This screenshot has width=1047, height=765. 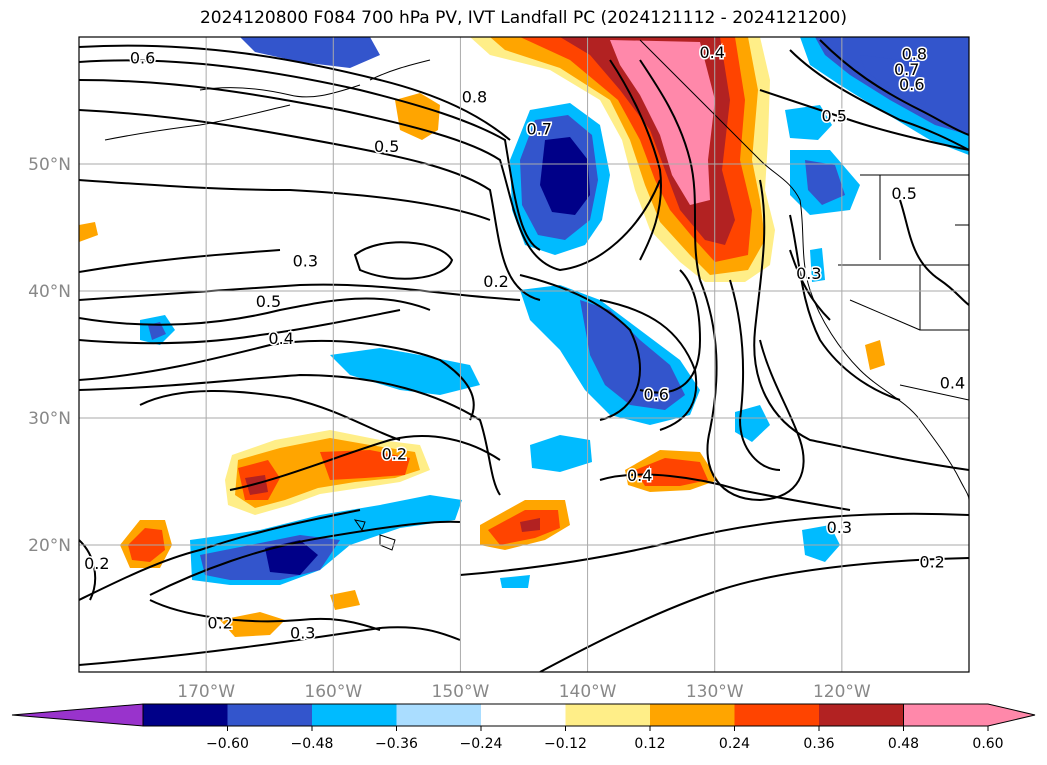 What do you see at coordinates (227, 744) in the screenshot?
I see `colorbar-tick-label: −0.60` at bounding box center [227, 744].